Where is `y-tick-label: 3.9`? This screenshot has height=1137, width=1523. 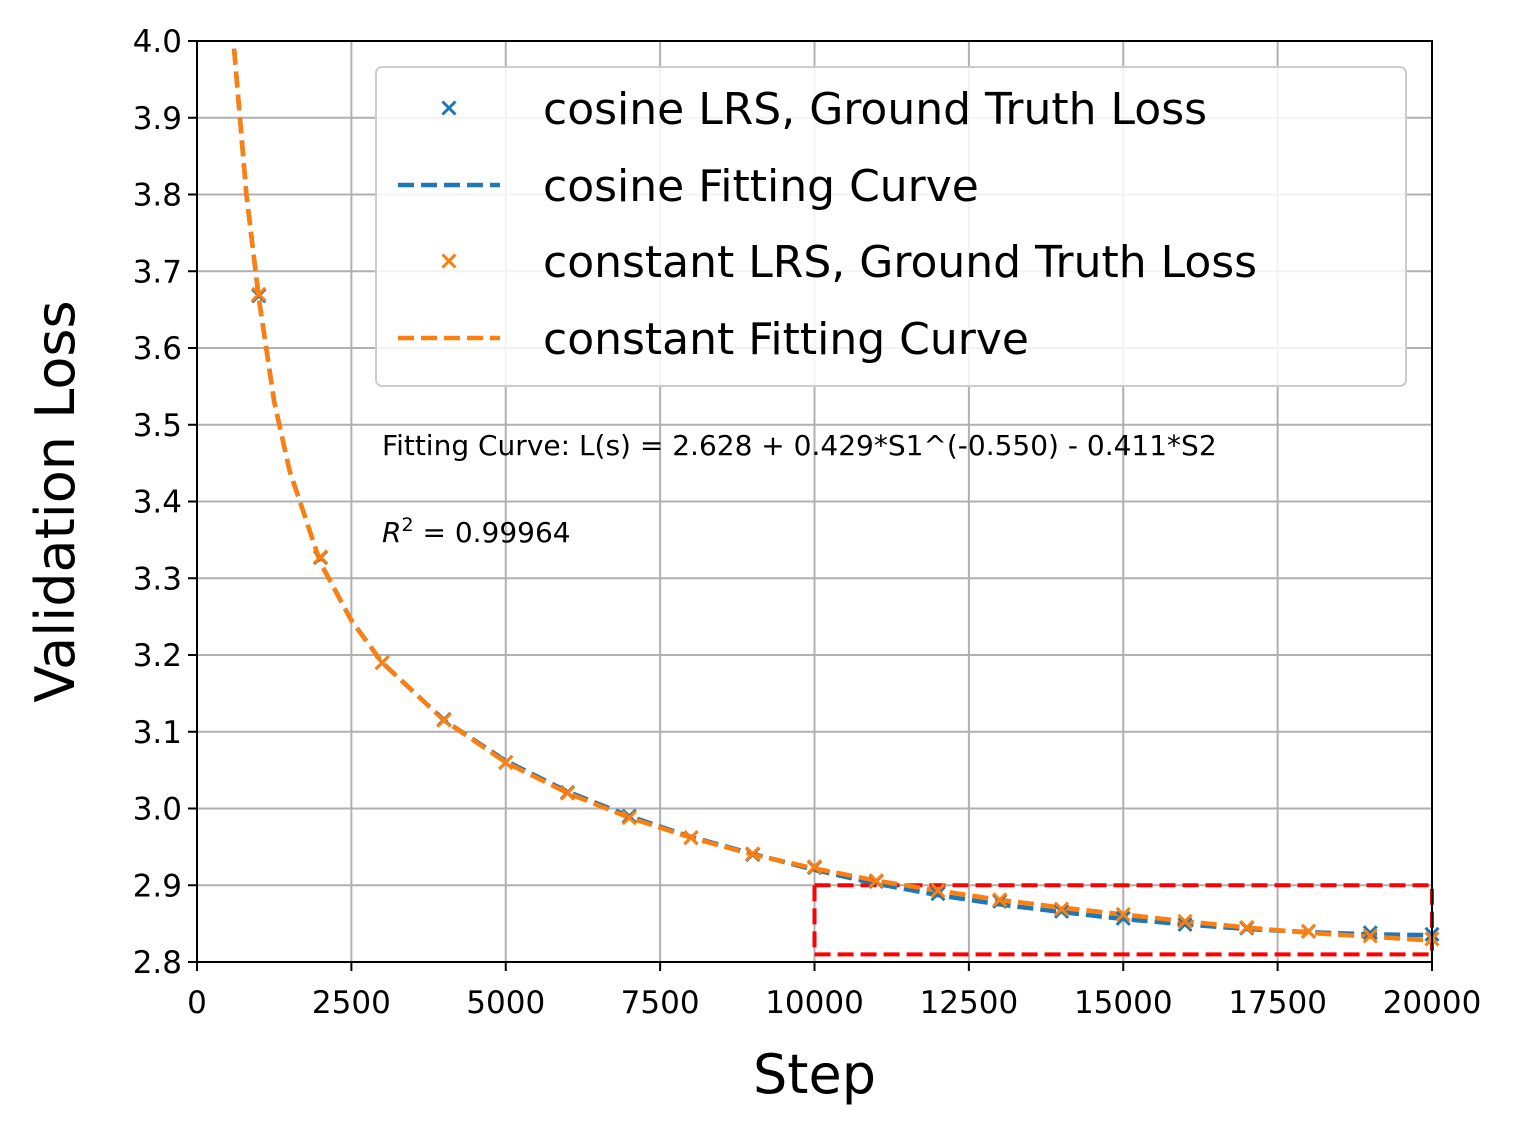 y-tick-label: 3.9 is located at coordinates (157, 119).